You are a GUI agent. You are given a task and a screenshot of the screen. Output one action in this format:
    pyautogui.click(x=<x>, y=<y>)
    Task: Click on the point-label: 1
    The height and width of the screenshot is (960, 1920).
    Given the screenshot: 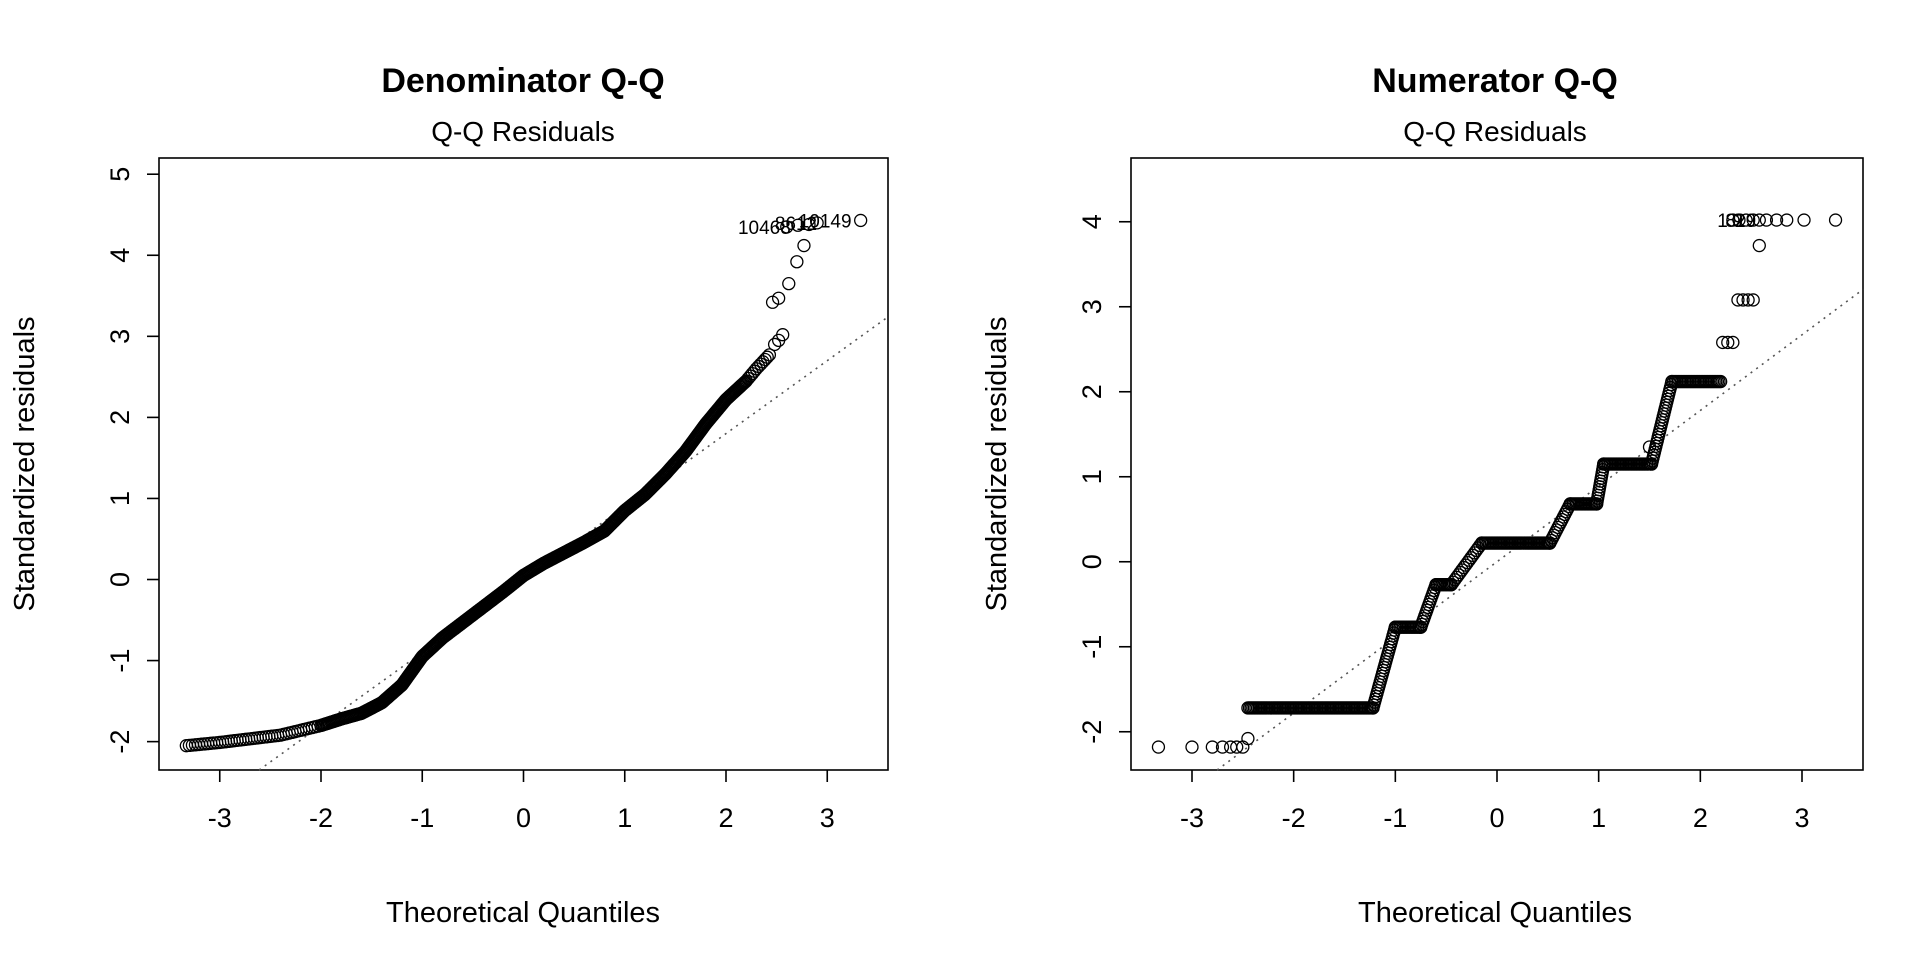 What is the action you would take?
    pyautogui.click(x=1722, y=221)
    